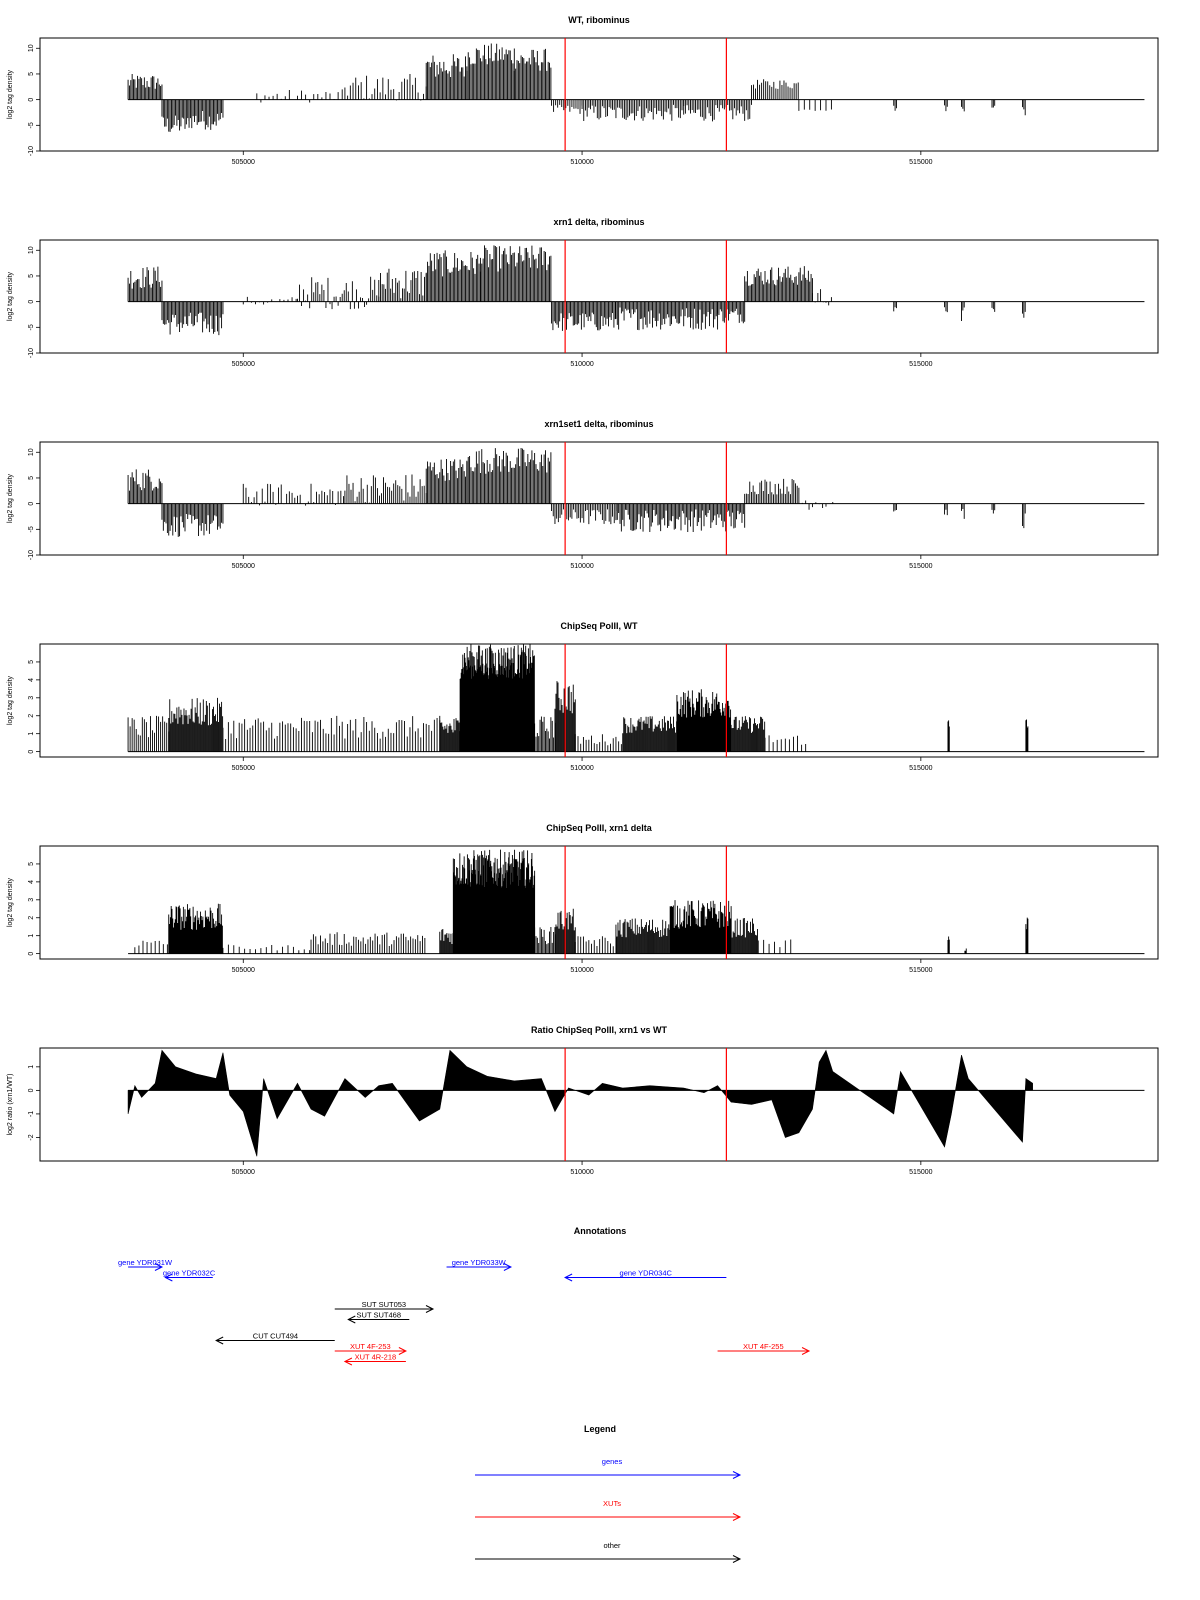  What do you see at coordinates (31, 151) in the screenshot?
I see `y-tick-label: -10` at bounding box center [31, 151].